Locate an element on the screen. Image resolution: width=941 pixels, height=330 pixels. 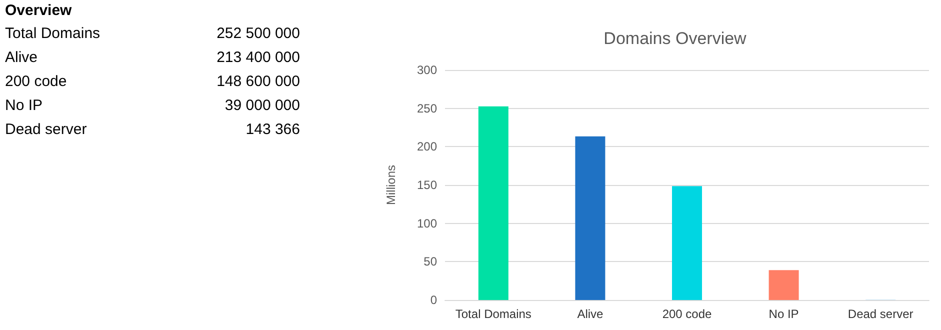
x-tick-label: Dead server is located at coordinates (881, 314).